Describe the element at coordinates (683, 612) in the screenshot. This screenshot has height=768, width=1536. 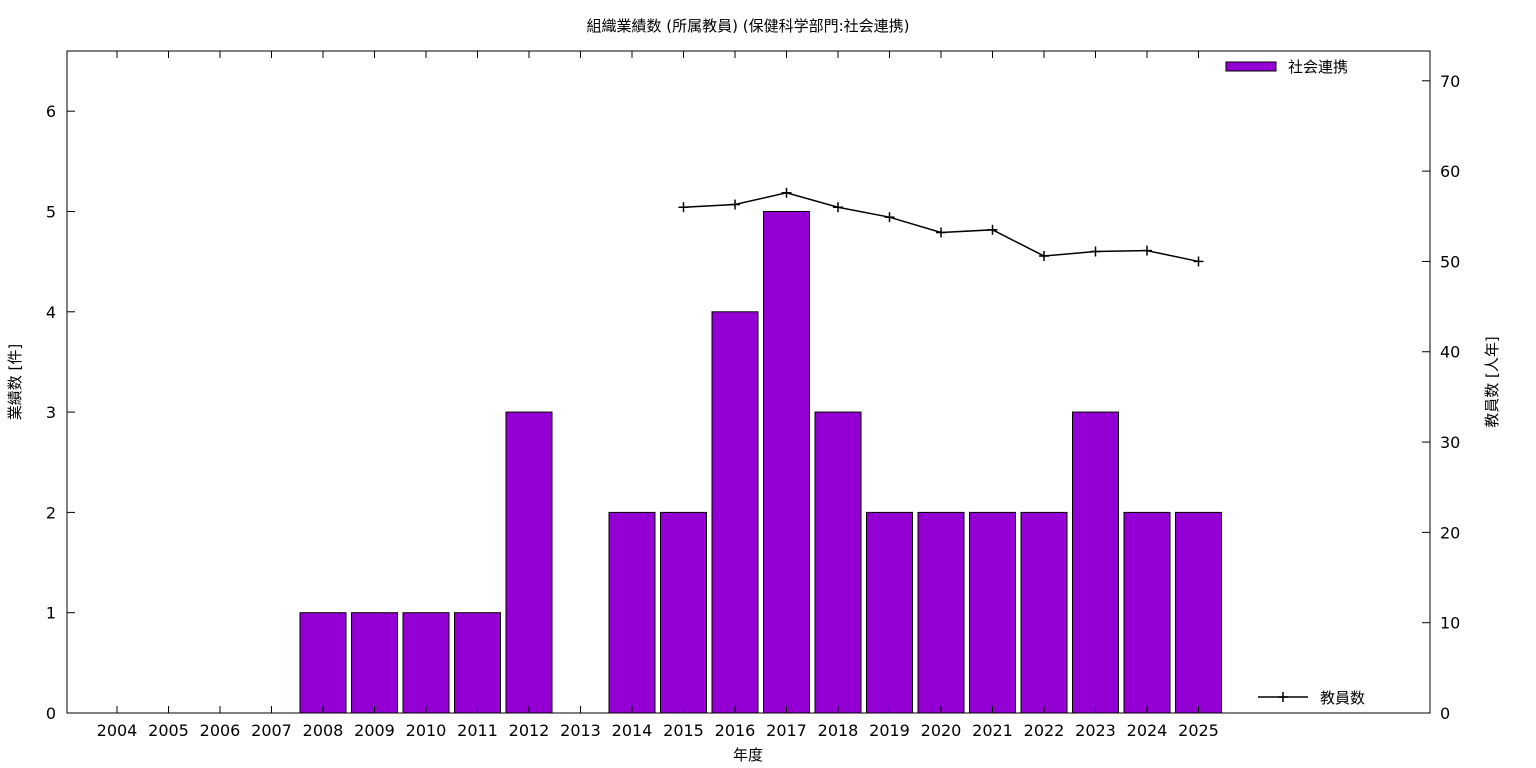
I see `bar-2015` at that location.